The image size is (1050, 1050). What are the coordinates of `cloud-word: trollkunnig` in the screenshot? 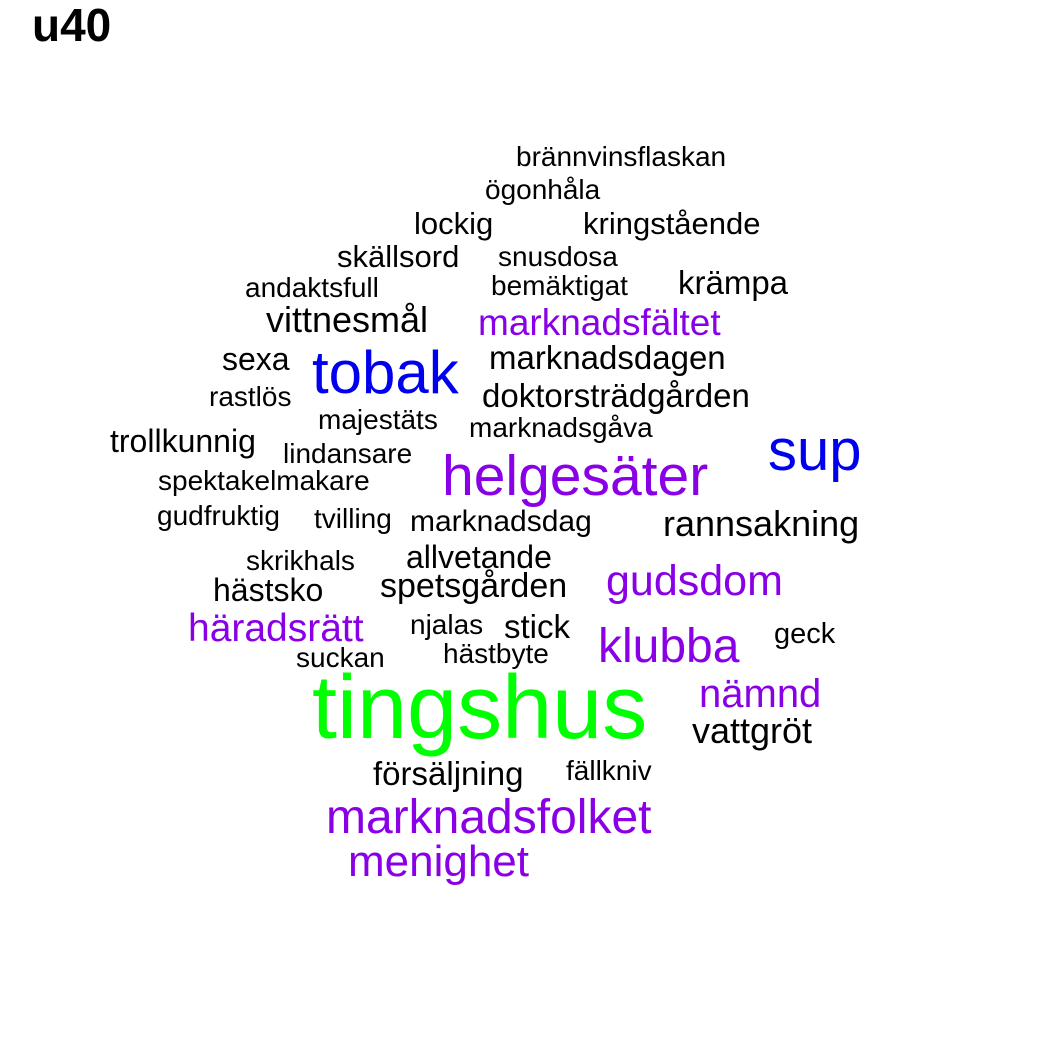 It's located at (183, 441).